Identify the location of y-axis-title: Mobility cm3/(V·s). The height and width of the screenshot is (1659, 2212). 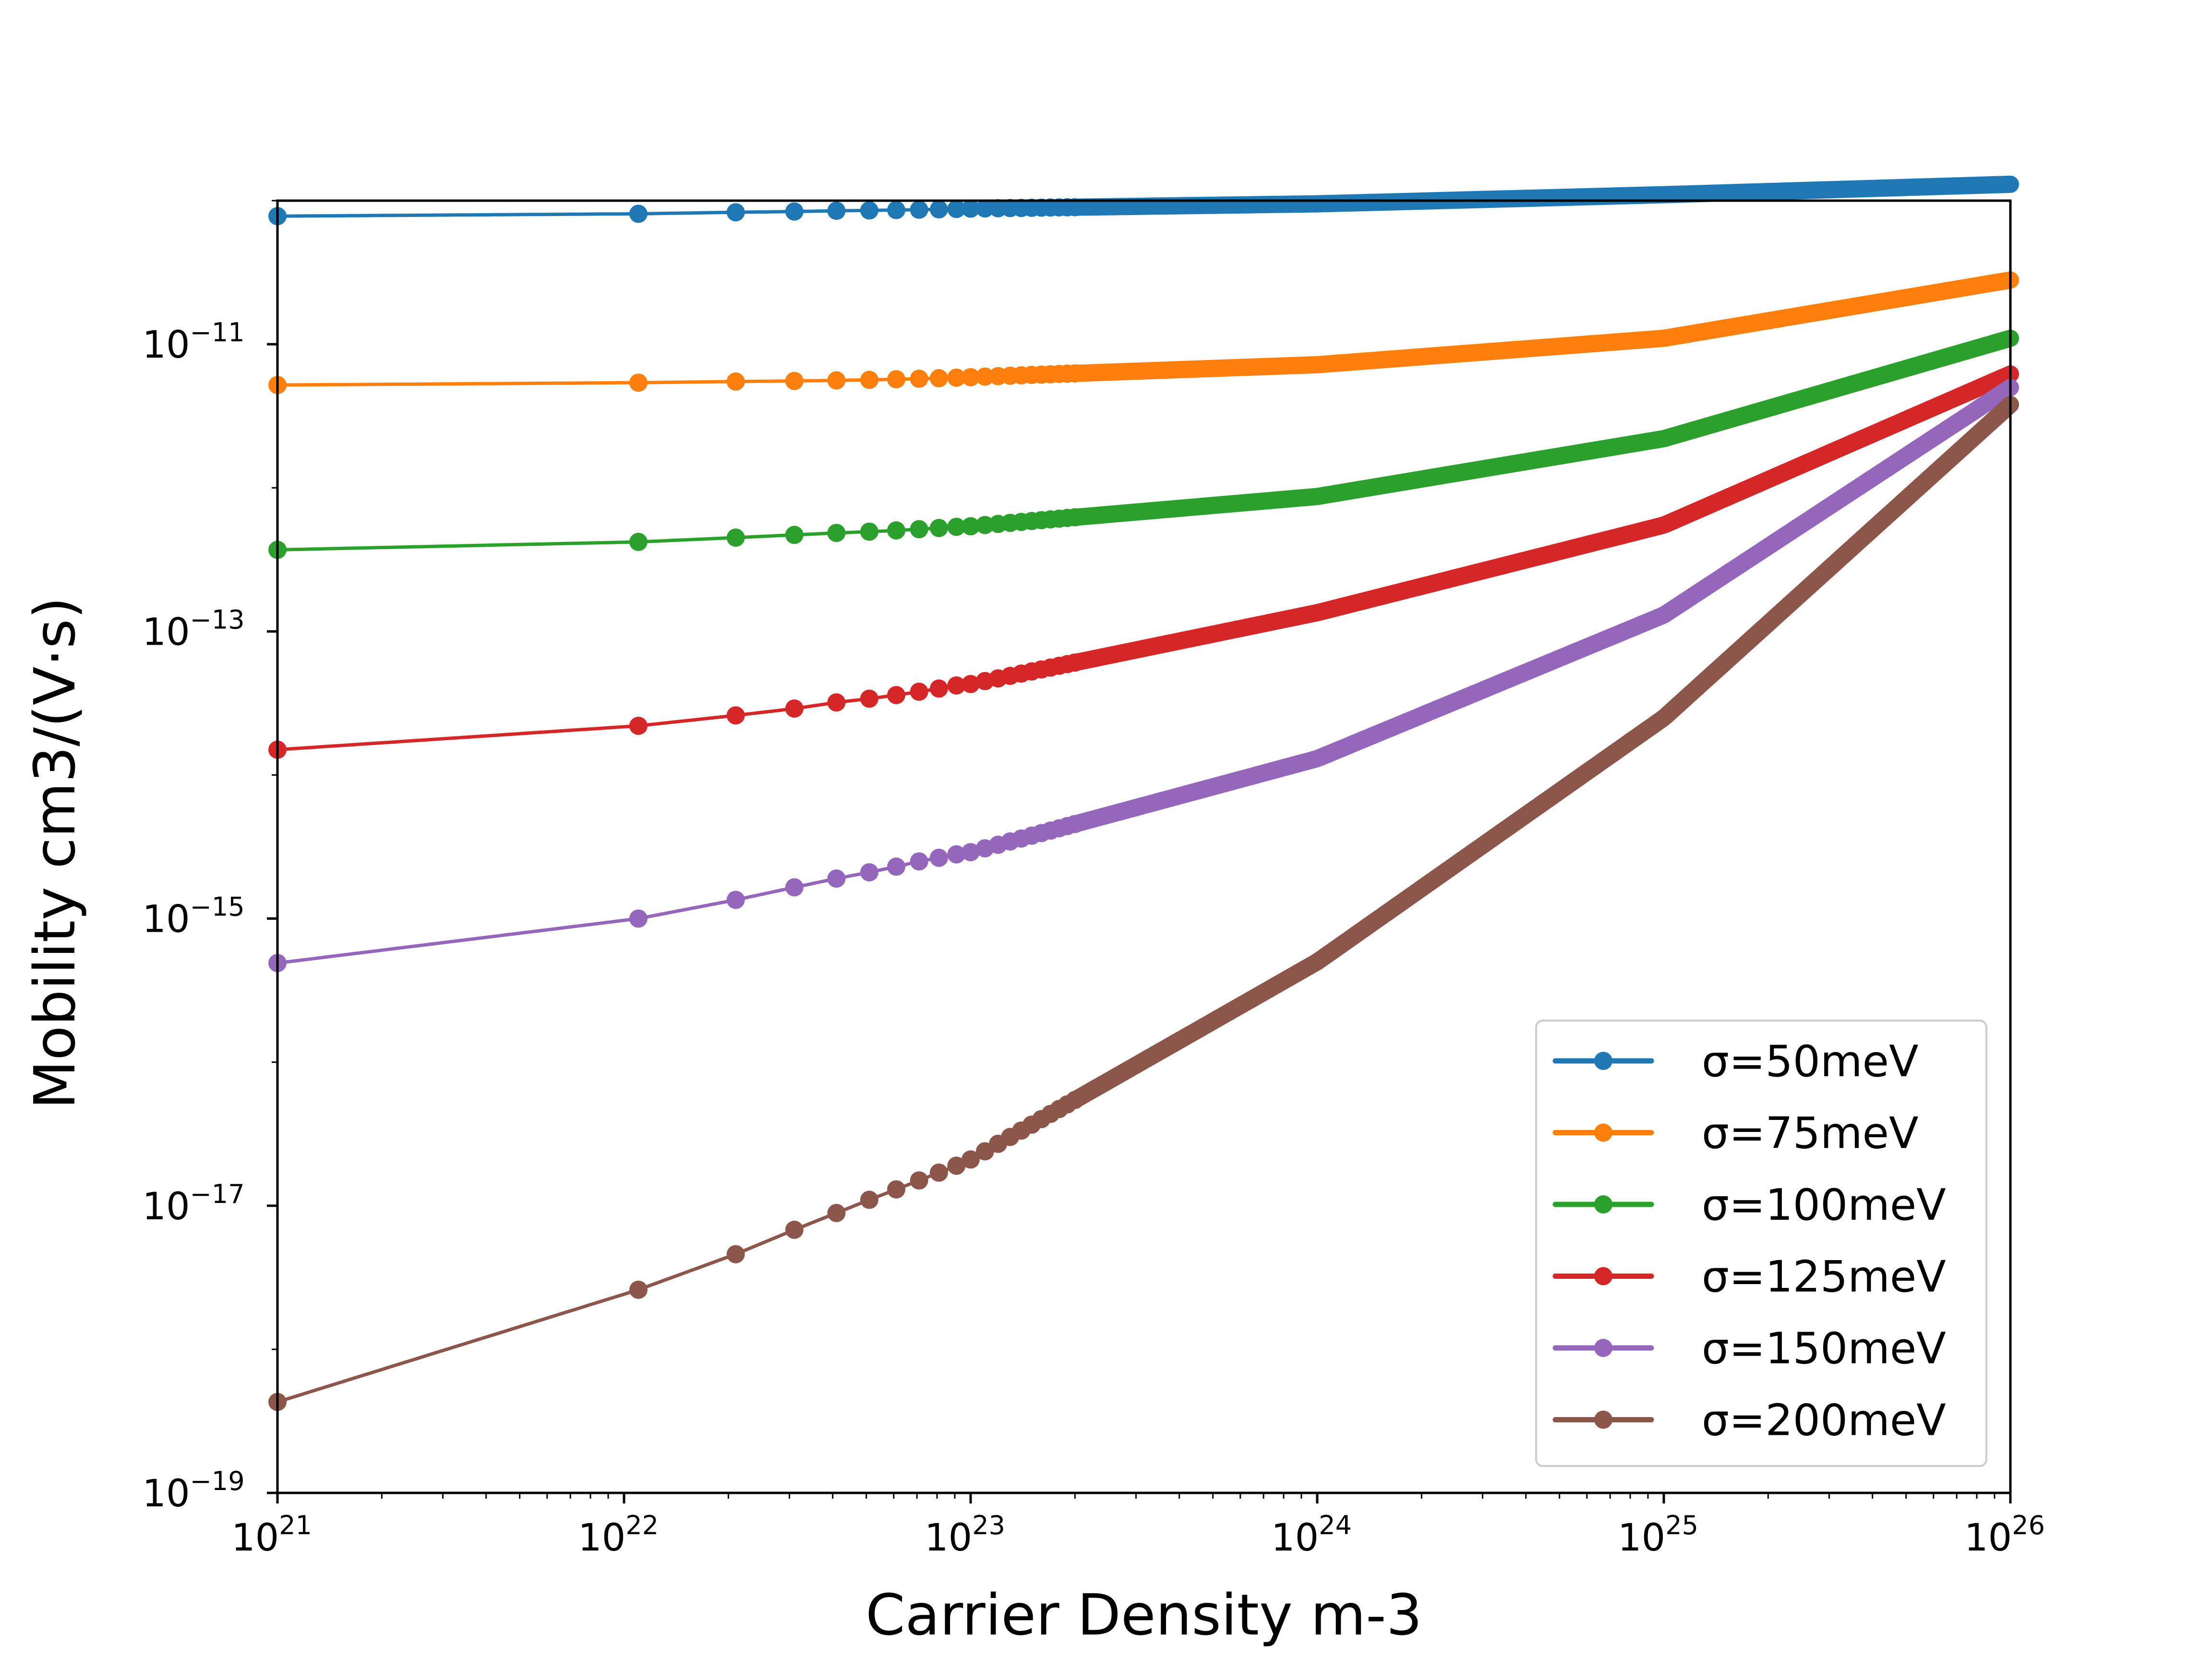
(55, 853).